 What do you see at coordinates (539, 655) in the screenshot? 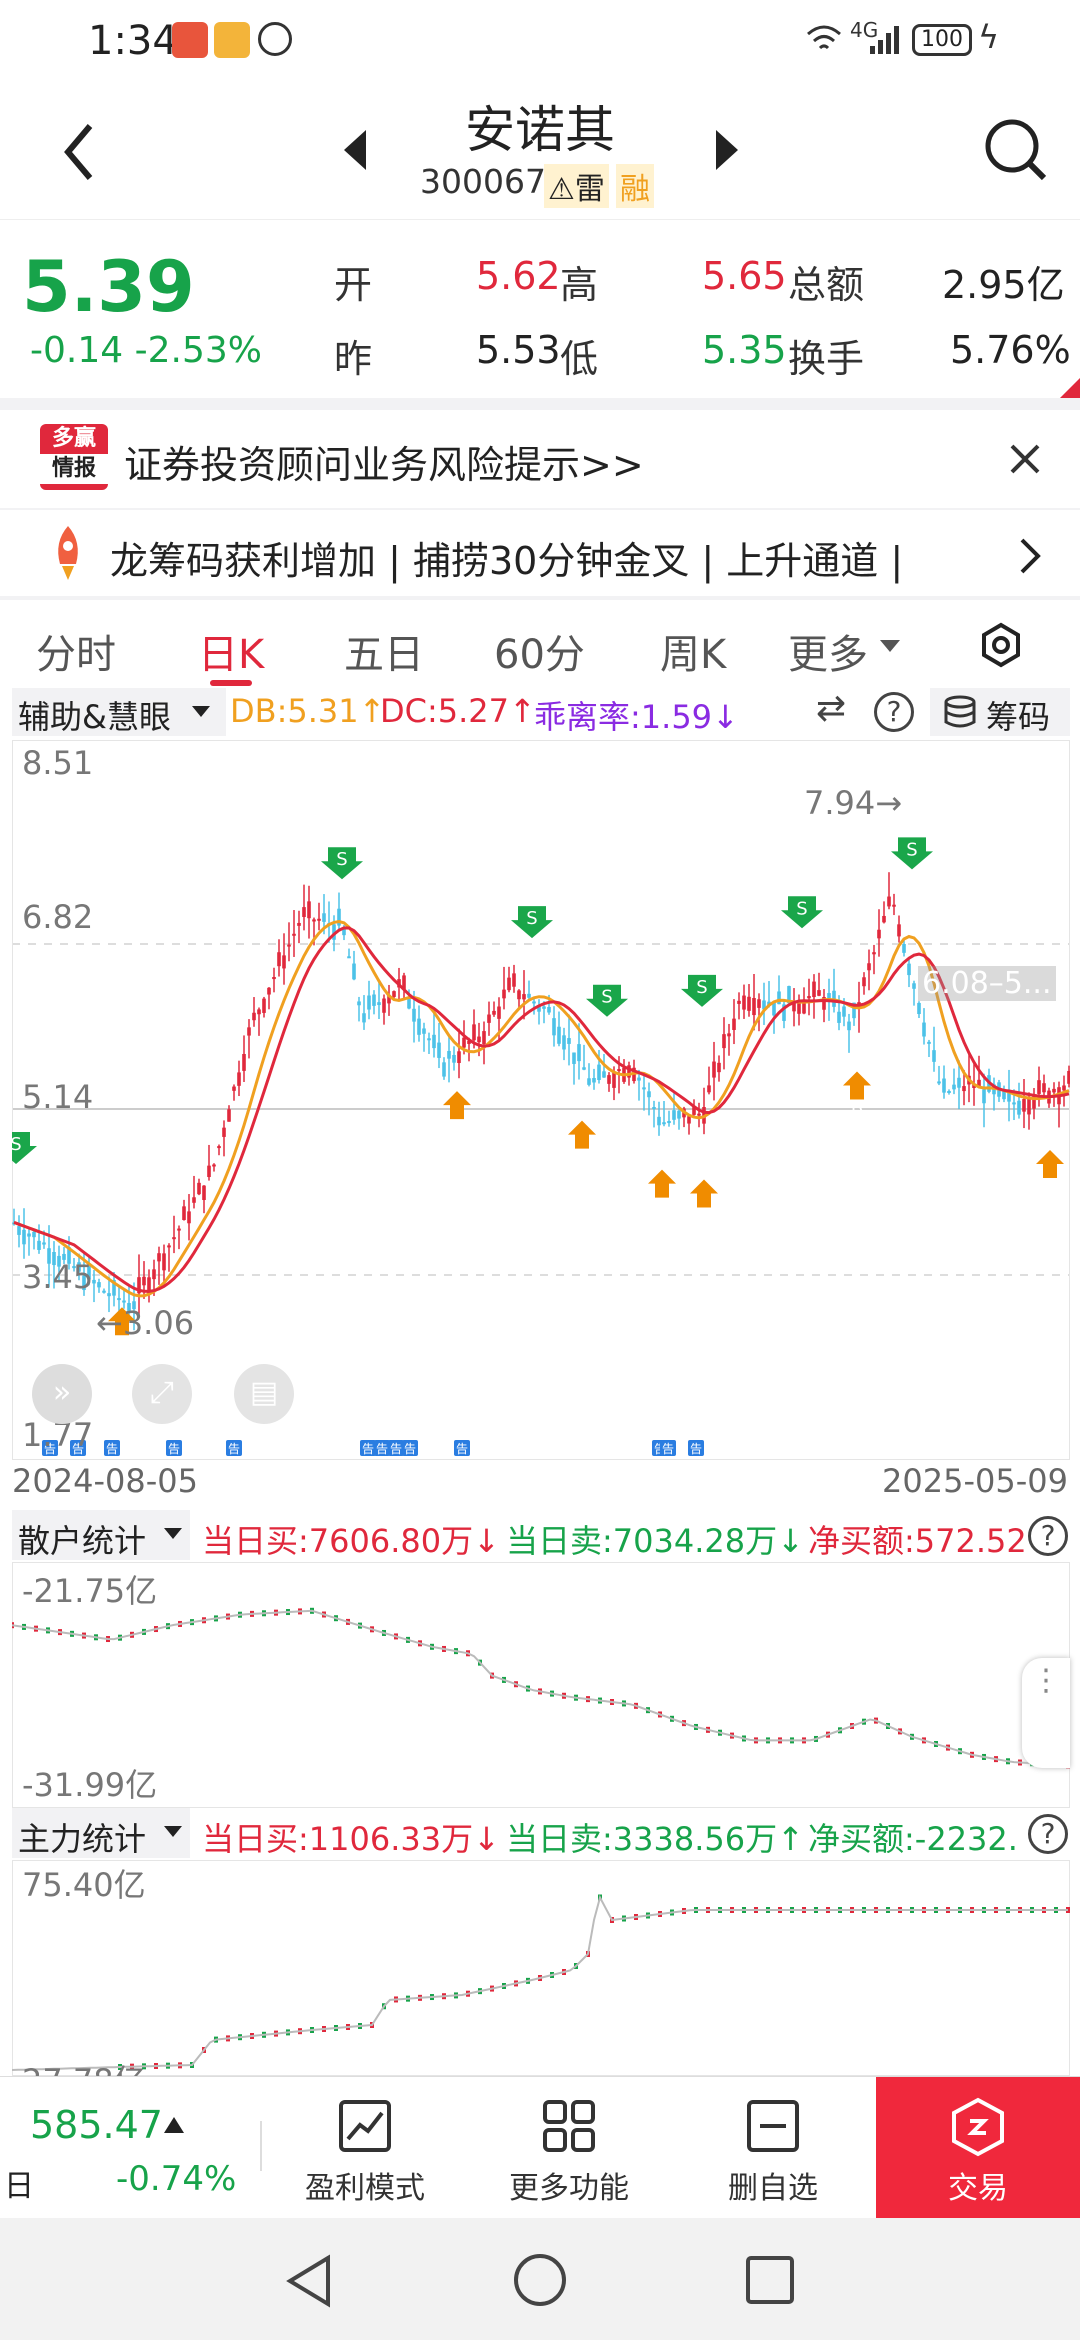
I see `tab-60min: 60分` at bounding box center [539, 655].